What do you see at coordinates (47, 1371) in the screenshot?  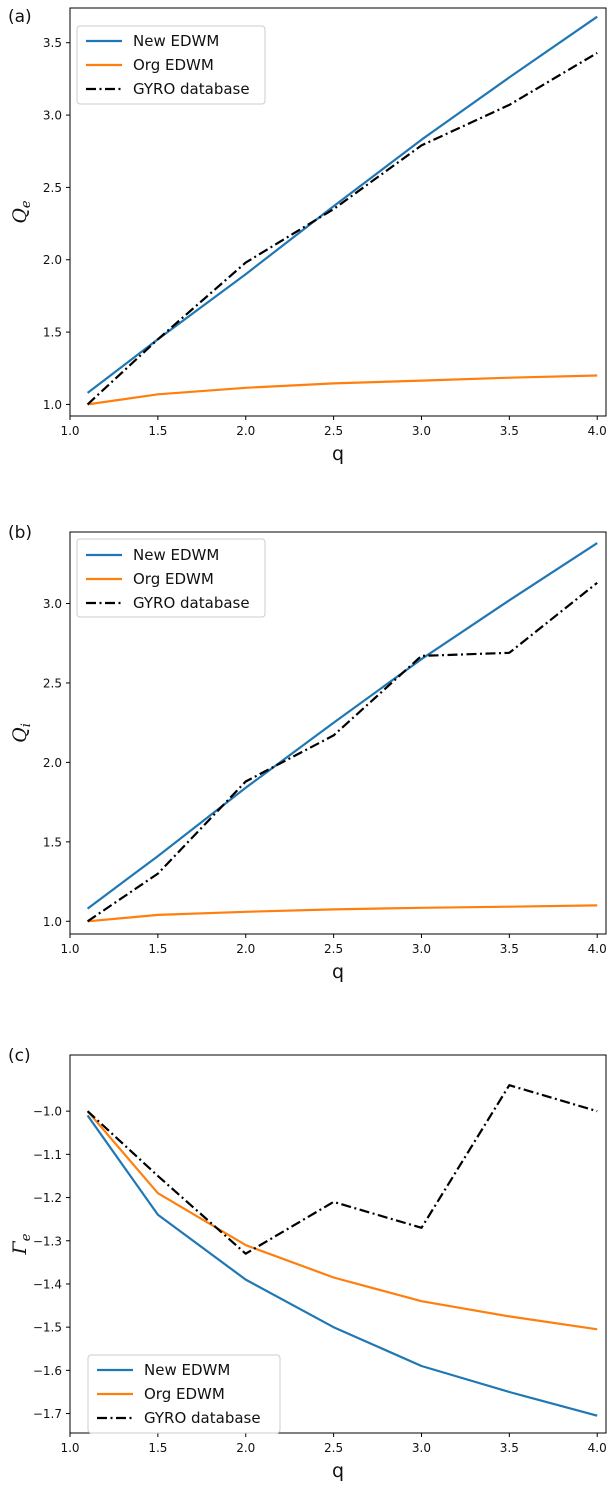 I see `y-tick-label: −1.6` at bounding box center [47, 1371].